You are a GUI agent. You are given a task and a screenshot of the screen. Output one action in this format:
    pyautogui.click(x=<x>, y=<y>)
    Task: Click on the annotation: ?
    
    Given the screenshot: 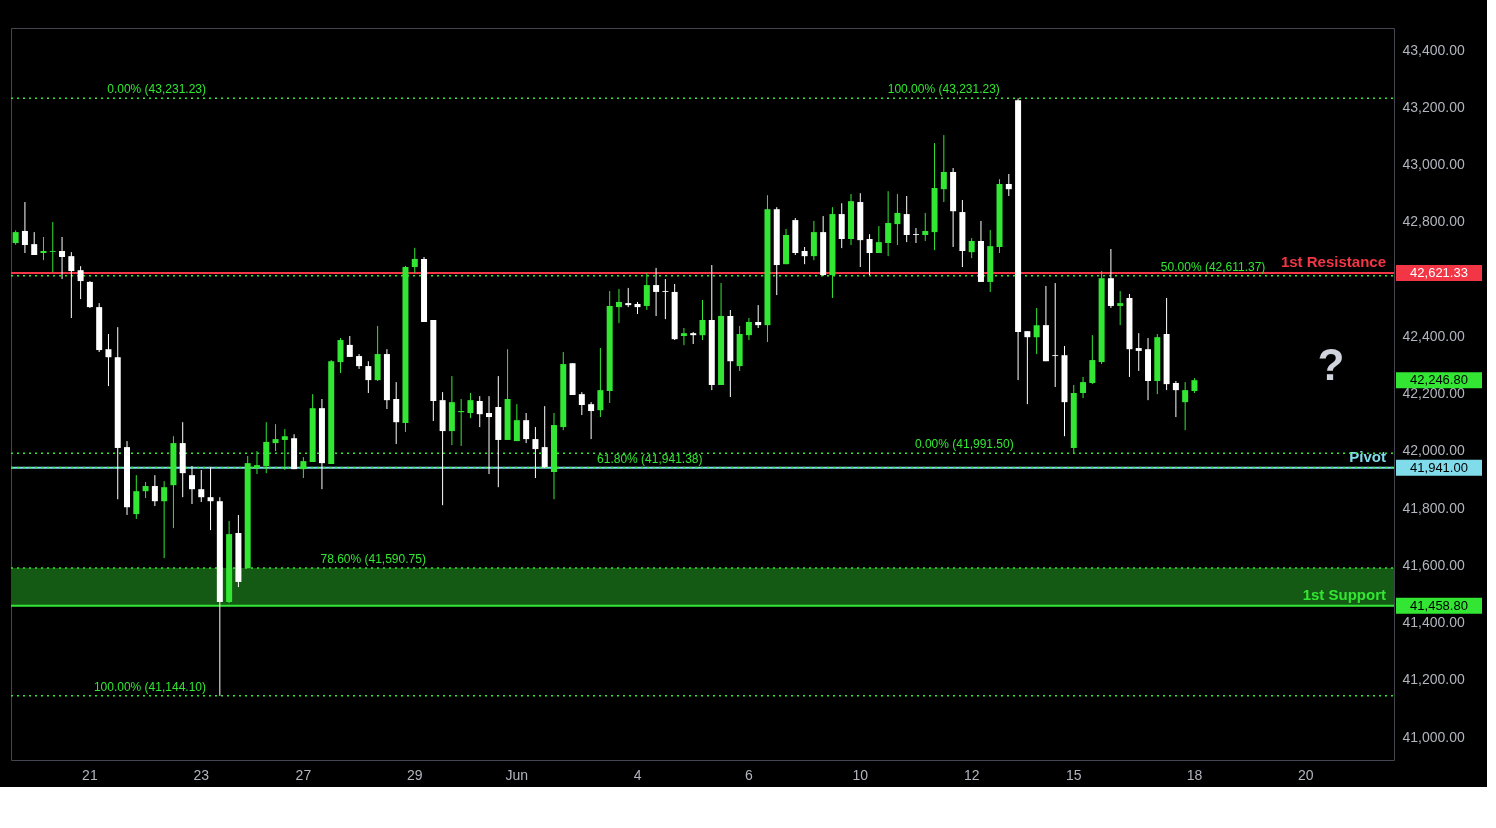 What is the action you would take?
    pyautogui.click(x=1331, y=364)
    